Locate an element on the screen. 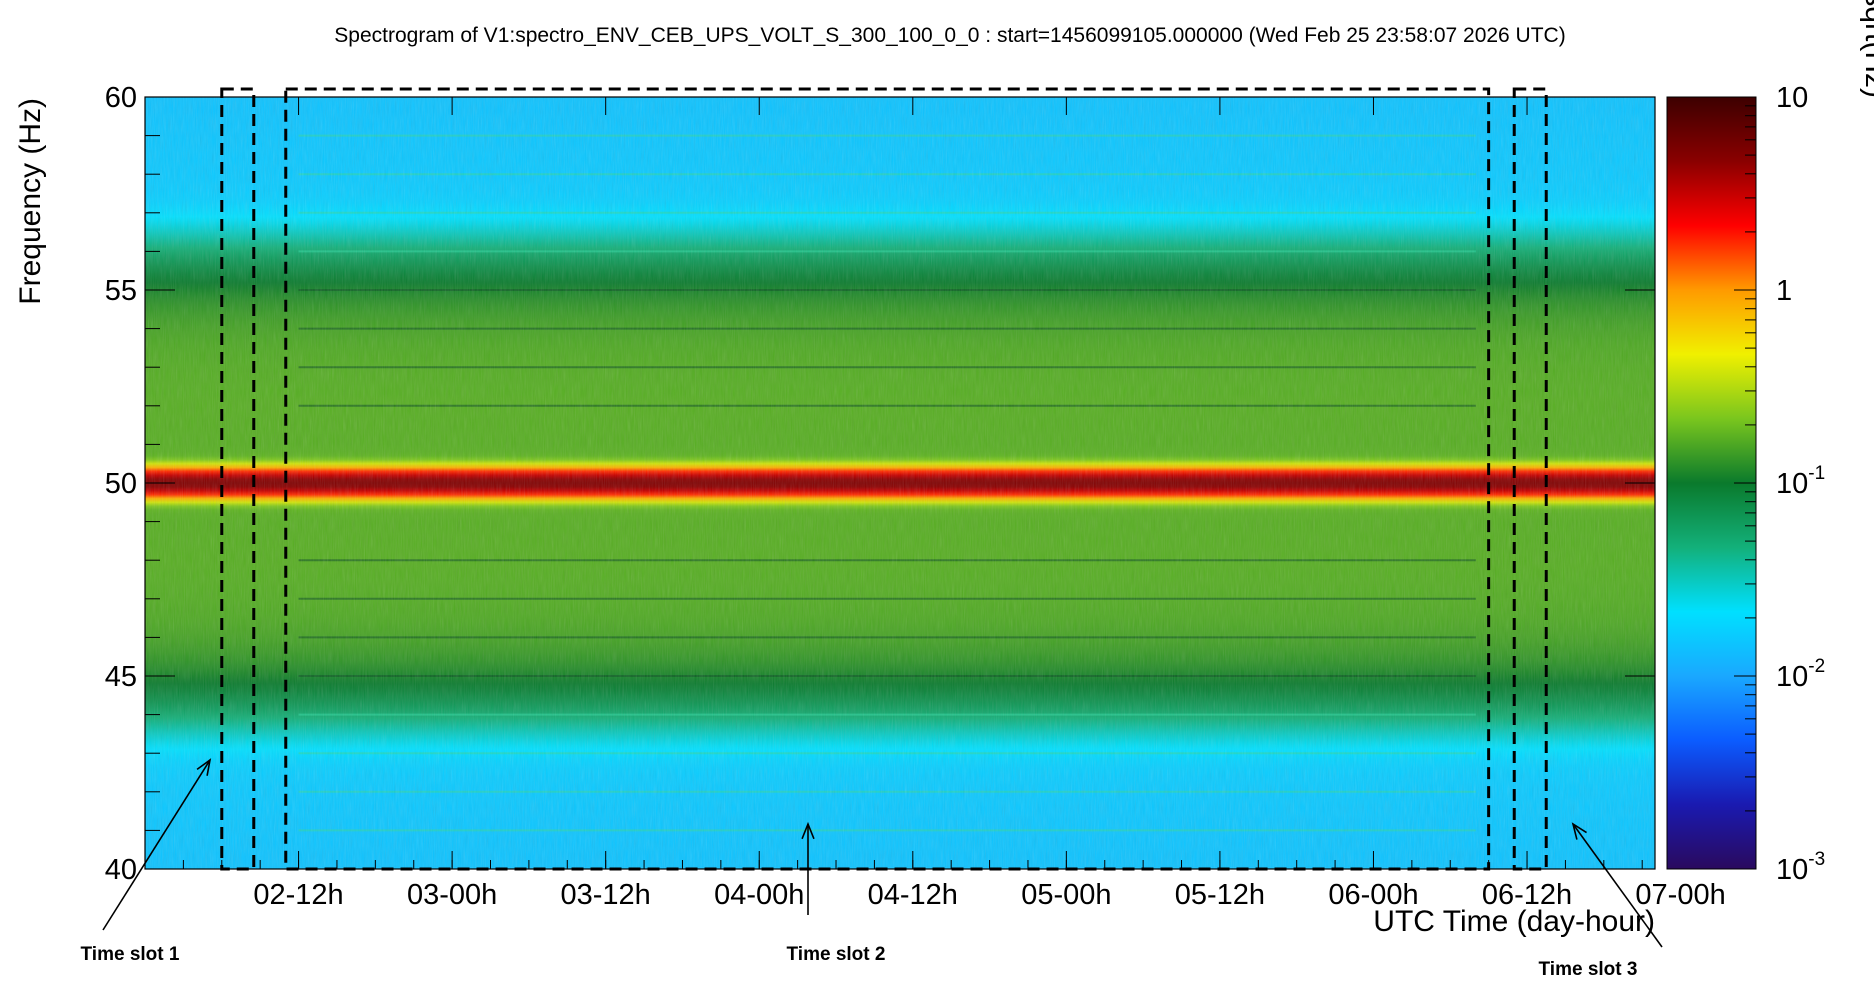  x-tick-label: 04-12h is located at coordinates (913, 895).